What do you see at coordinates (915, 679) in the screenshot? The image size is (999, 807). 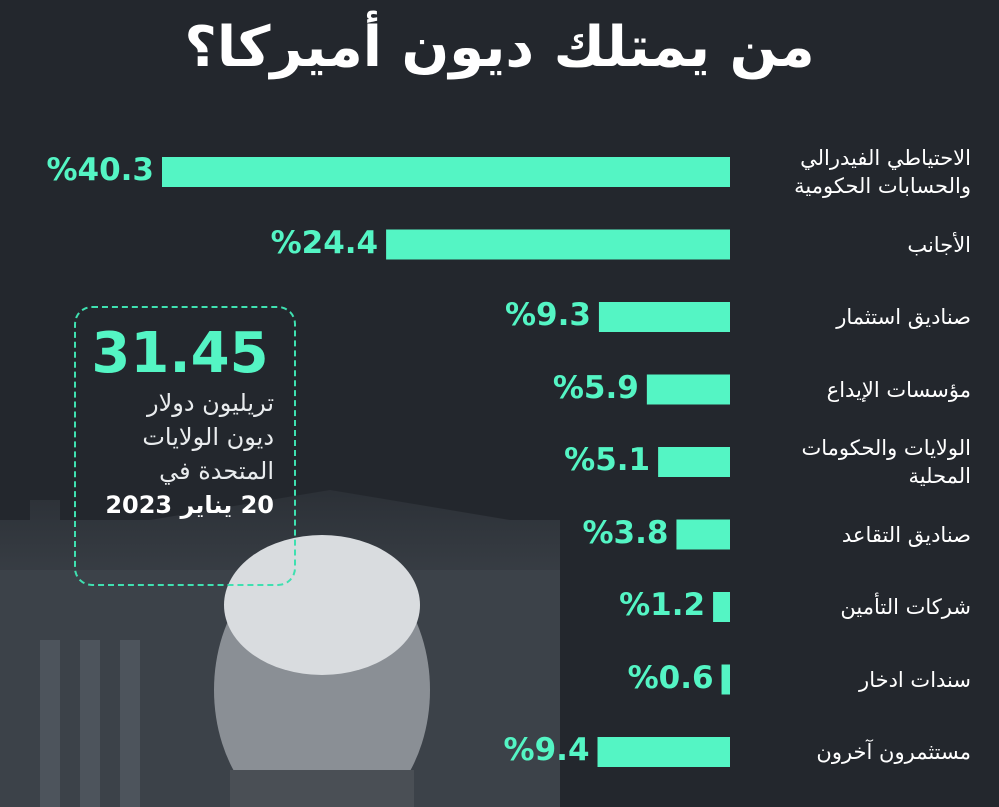 I see `category-label-7: سندات ادخار` at bounding box center [915, 679].